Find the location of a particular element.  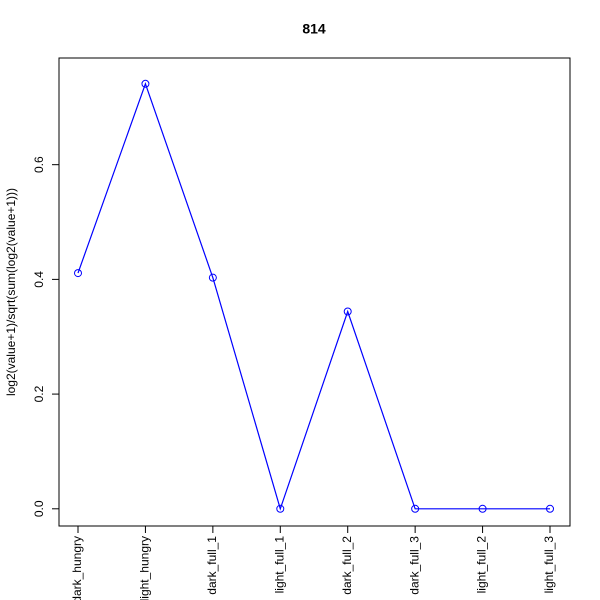

x-tick-label: light_full_3 is located at coordinates (549, 565).